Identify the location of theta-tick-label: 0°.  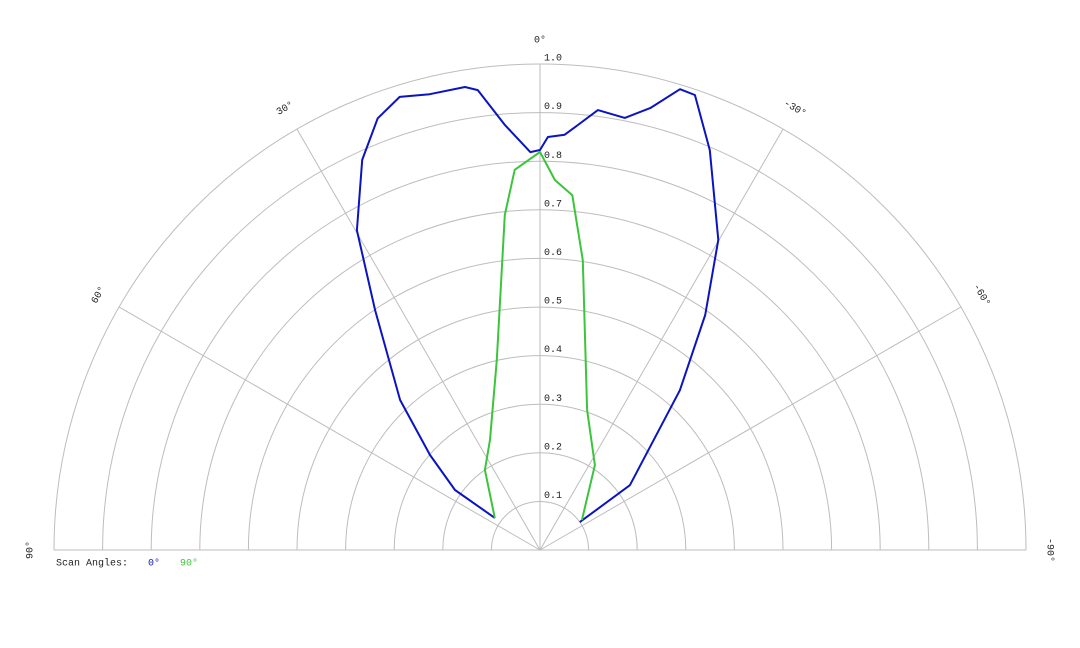
(540, 41).